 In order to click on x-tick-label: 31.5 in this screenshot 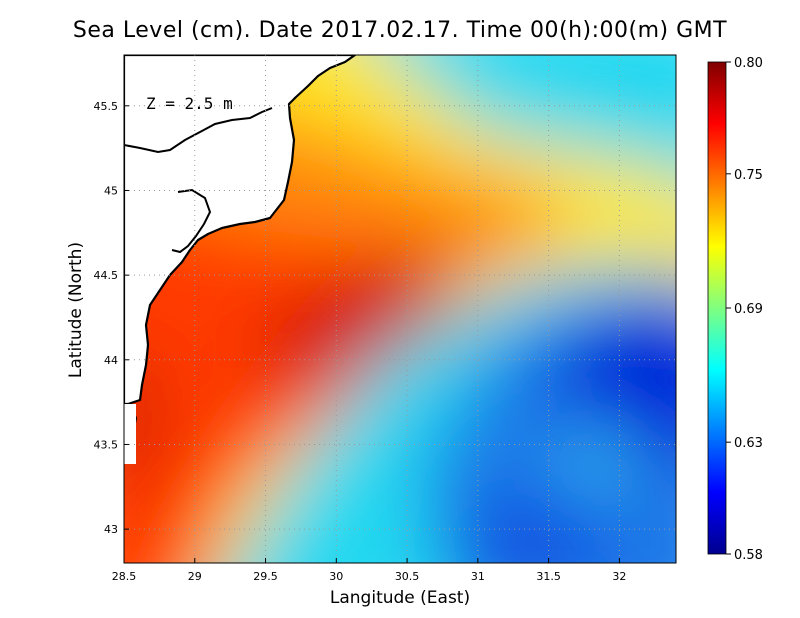, I will do `click(548, 576)`.